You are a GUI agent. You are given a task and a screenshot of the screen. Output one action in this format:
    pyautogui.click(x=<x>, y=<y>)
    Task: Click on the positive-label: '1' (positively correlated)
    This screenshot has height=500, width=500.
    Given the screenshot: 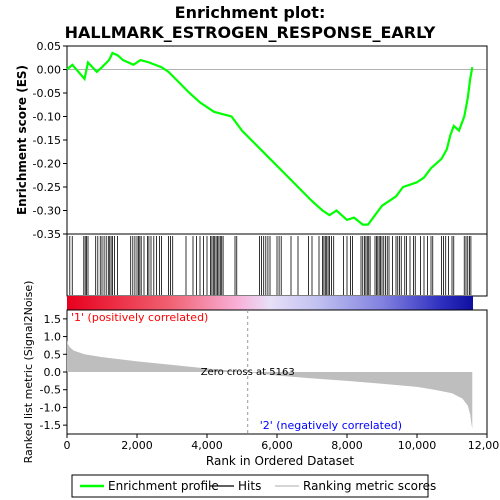 What is the action you would take?
    pyautogui.click(x=139, y=317)
    